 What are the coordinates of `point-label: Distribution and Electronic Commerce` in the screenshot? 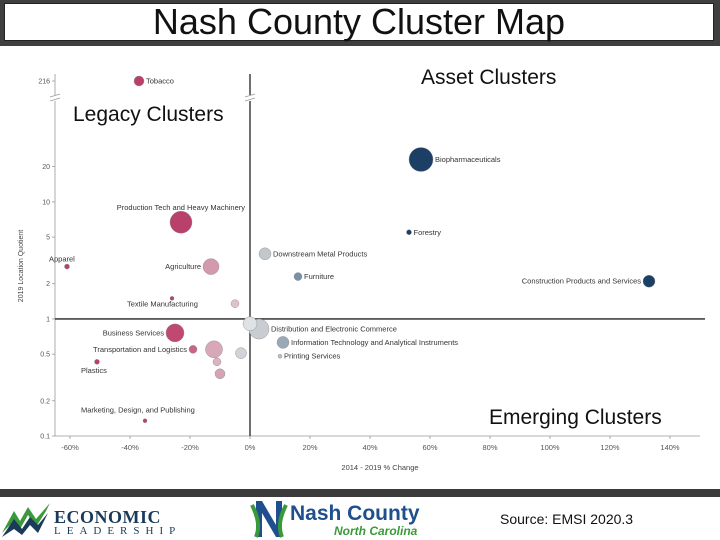 It's located at (334, 329).